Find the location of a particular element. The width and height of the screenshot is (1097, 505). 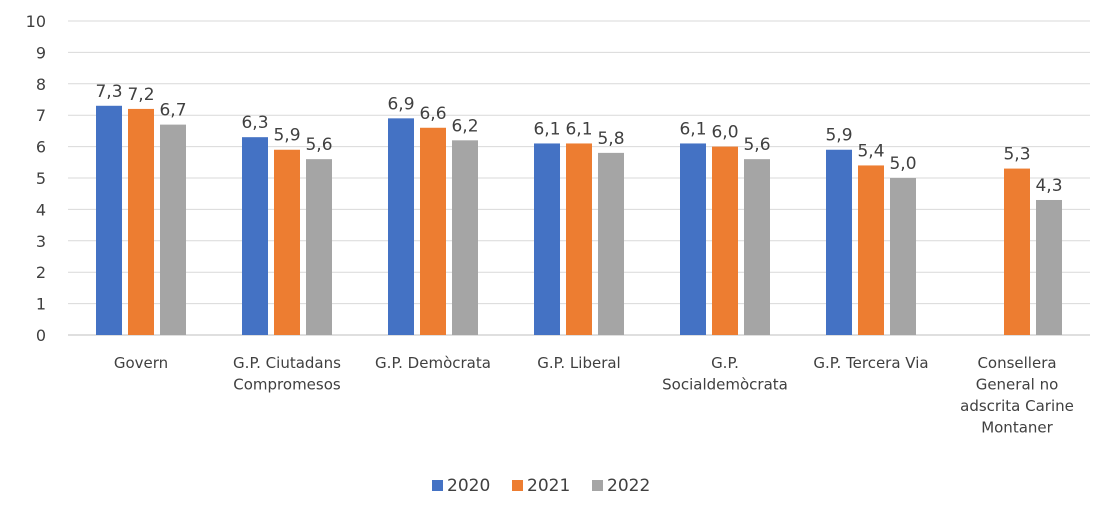

legend: 2020 2021 2022 is located at coordinates (541, 486).